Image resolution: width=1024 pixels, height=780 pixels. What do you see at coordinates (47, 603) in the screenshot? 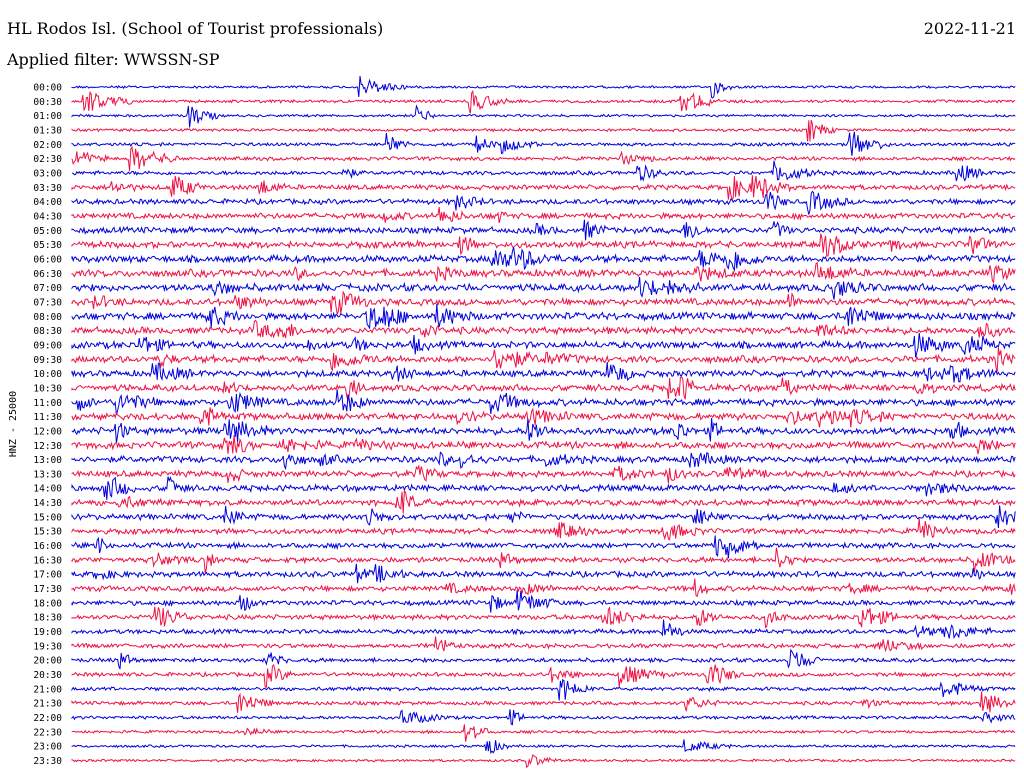
I see `row-time-label: 18:00` at bounding box center [47, 603].